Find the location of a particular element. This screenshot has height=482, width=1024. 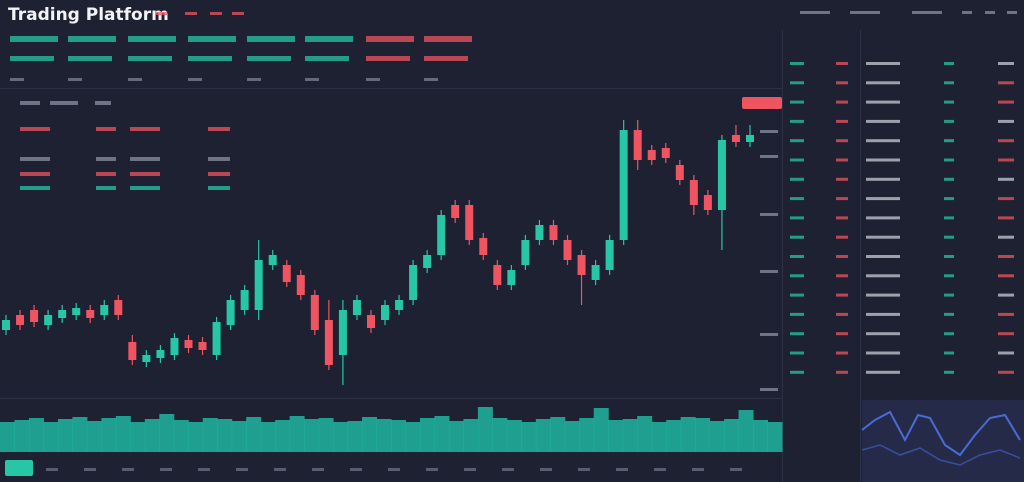

price-badge is located at coordinates (762, 103).